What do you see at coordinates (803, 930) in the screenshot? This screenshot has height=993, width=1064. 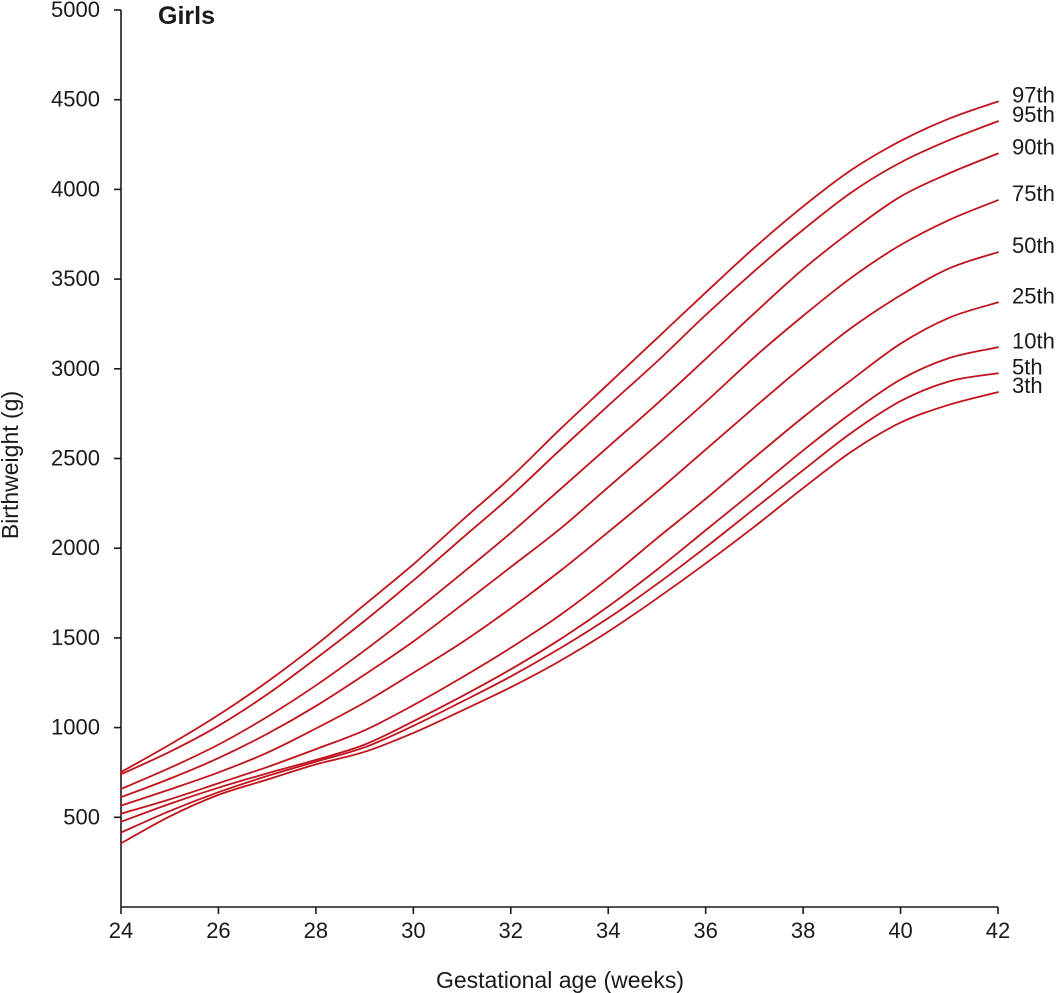 I see `x-tick-label-38: 38` at bounding box center [803, 930].